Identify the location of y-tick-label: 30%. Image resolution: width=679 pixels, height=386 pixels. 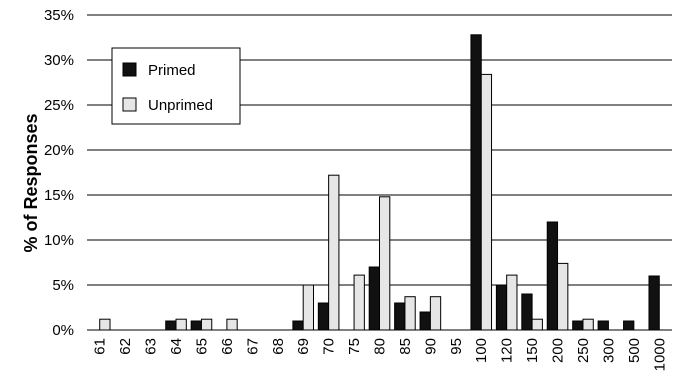
(59, 60).